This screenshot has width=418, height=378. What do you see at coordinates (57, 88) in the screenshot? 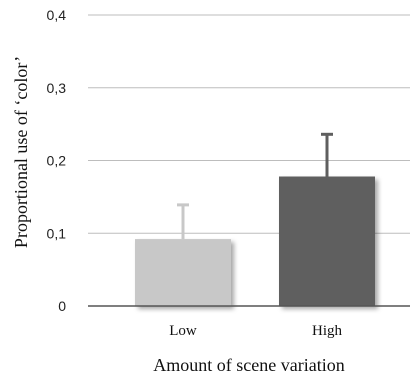
I see `y-tick-label: 0,3` at bounding box center [57, 88].